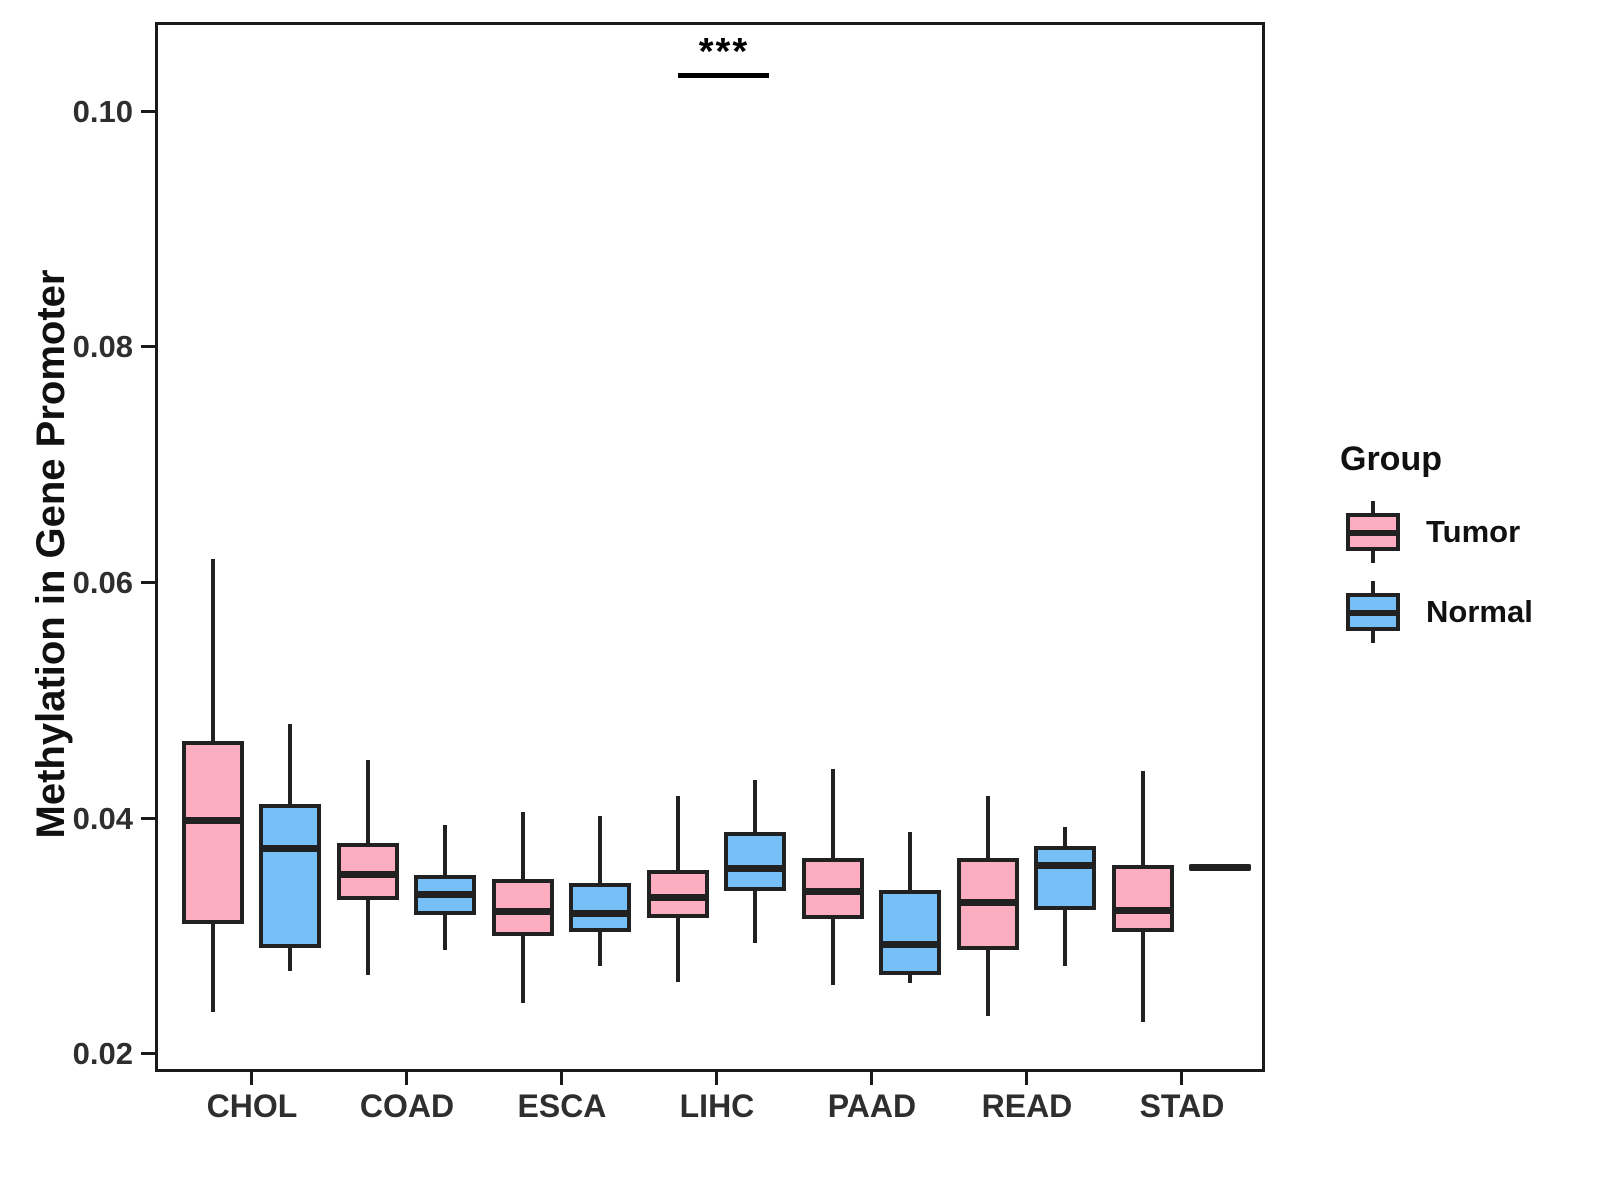  Describe the element at coordinates (910, 932) in the screenshot. I see `box-normal-paad` at that location.